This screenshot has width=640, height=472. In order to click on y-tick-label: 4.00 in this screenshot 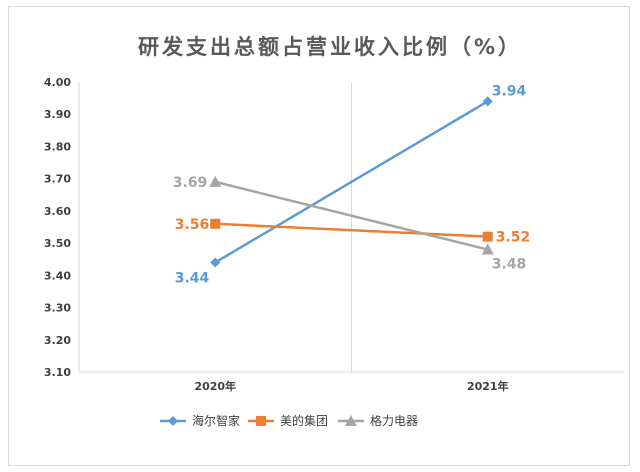, I will do `click(57, 82)`.